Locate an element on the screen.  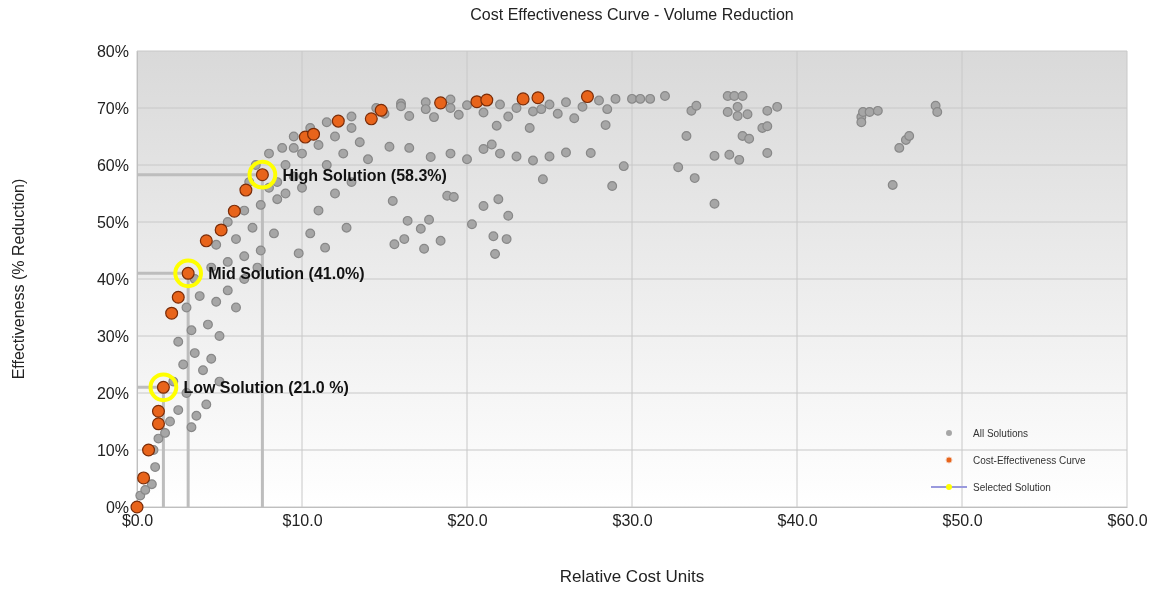
legend-label: All Solutions is located at coordinates (1001, 433).